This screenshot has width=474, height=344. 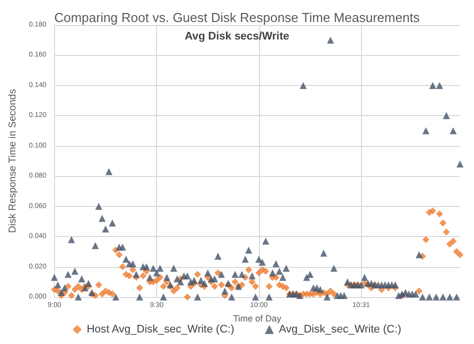 What do you see at coordinates (237, 17) in the screenshot?
I see `chart-title: Comparing Root vs. Guest Disk Response Time Measurements` at bounding box center [237, 17].